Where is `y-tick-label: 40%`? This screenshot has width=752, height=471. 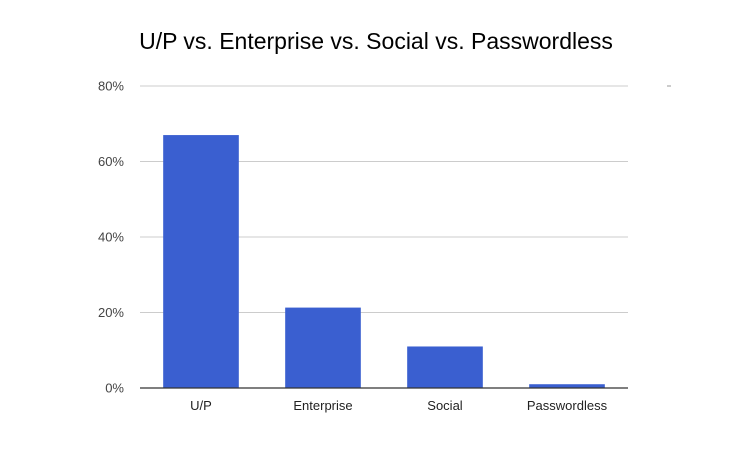
y-tick-label: 40% is located at coordinates (111, 237).